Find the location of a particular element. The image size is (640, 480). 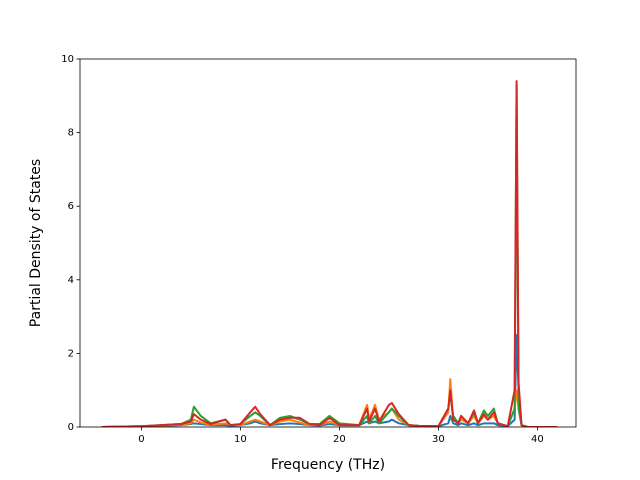

x-axis-label: Frequency (THz) is located at coordinates (328, 465).